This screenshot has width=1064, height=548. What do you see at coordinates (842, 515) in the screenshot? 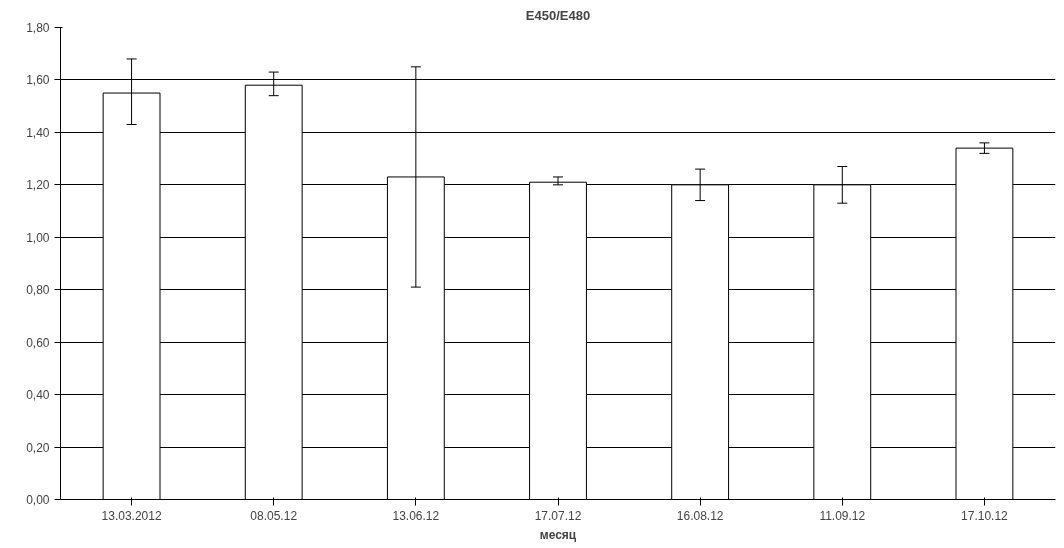
I see `x-tick-label: 11.09.12` at bounding box center [842, 515].